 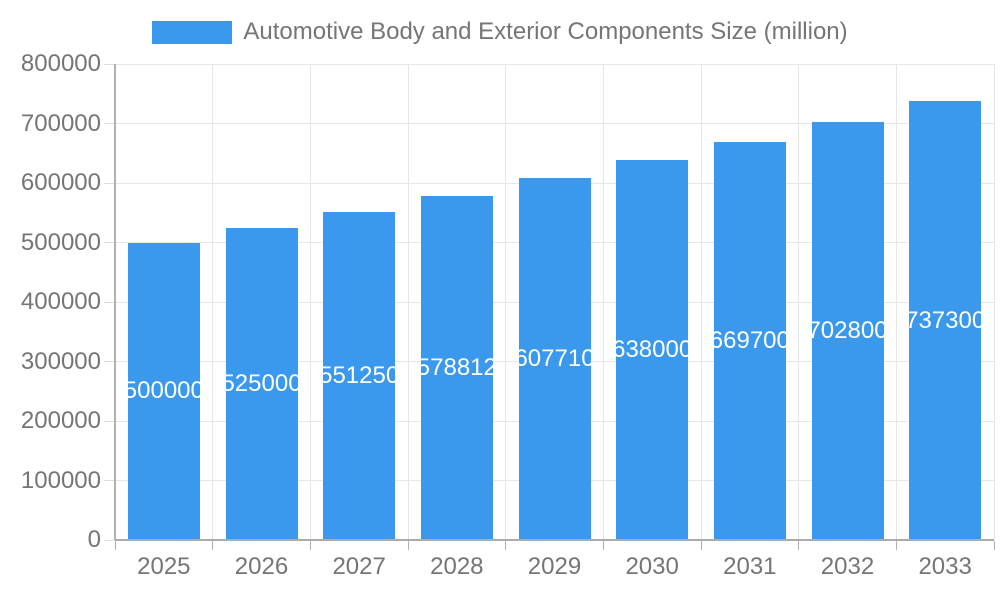 I want to click on bar-2025: 500000, so click(x=163, y=391).